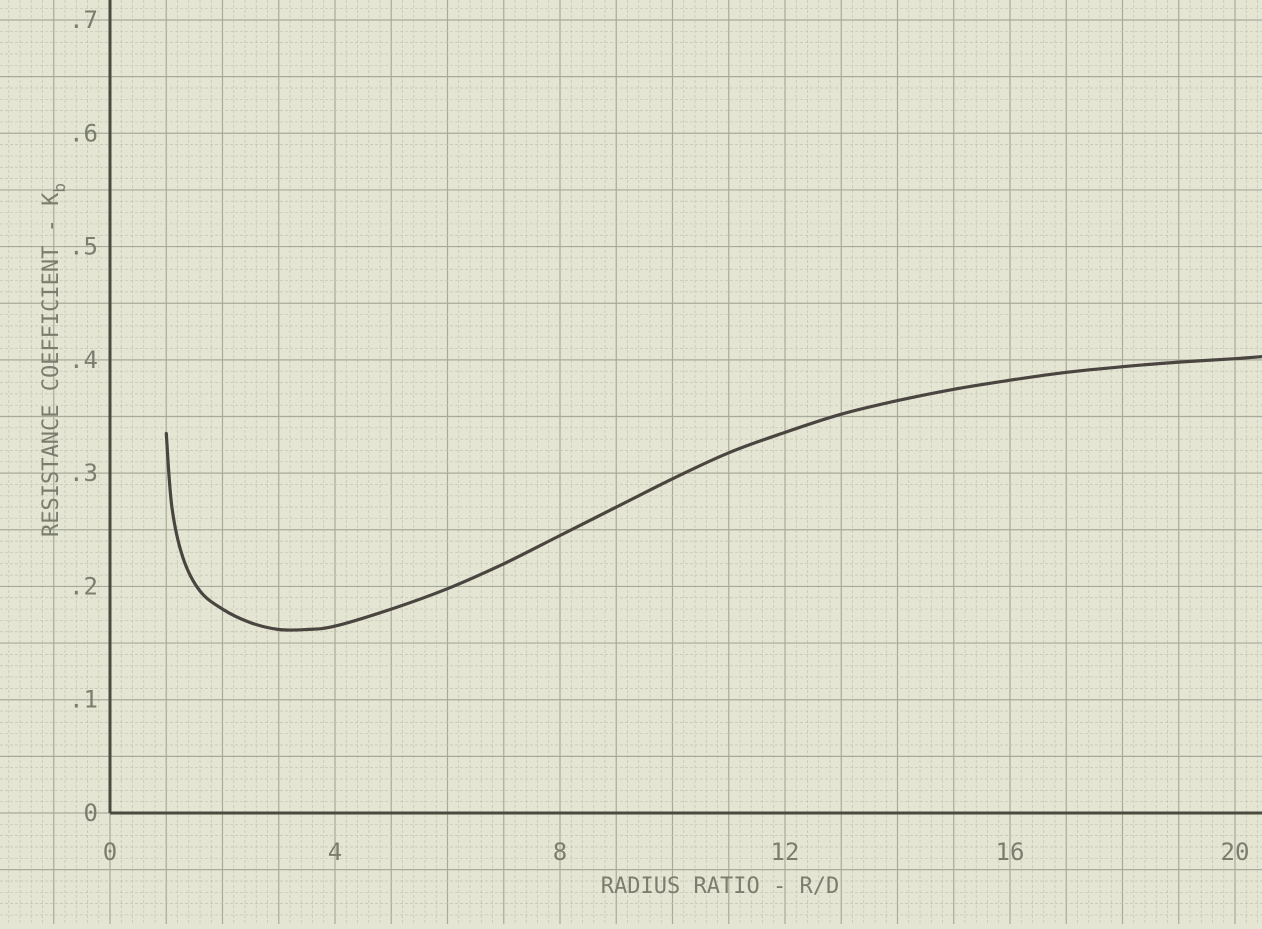 The height and width of the screenshot is (929, 1262). I want to click on y-axis-label: RESISTANCE COEFFICIENT - Kb, so click(54, 360).